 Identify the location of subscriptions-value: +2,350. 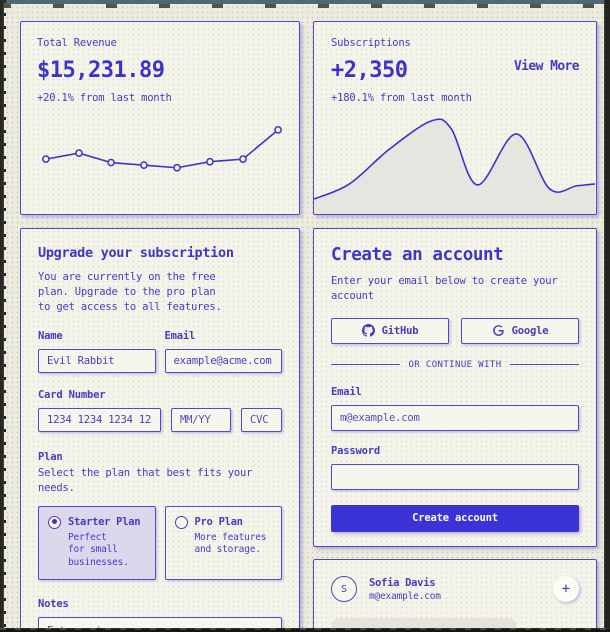
(369, 70).